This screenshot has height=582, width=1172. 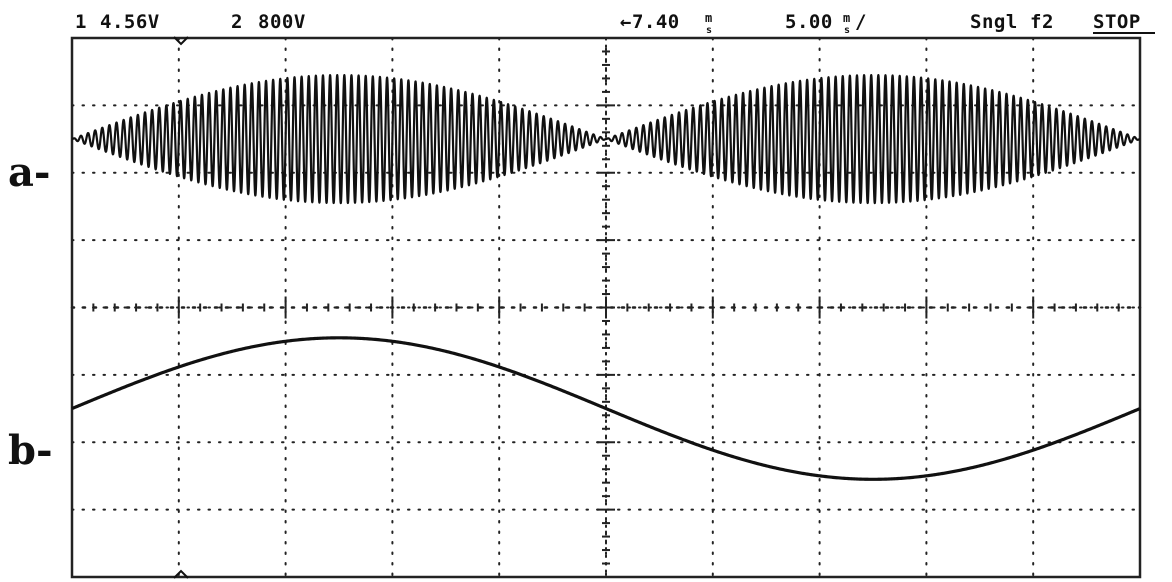 What do you see at coordinates (809, 22) in the screenshot?
I see `time-scale: 5.00` at bounding box center [809, 22].